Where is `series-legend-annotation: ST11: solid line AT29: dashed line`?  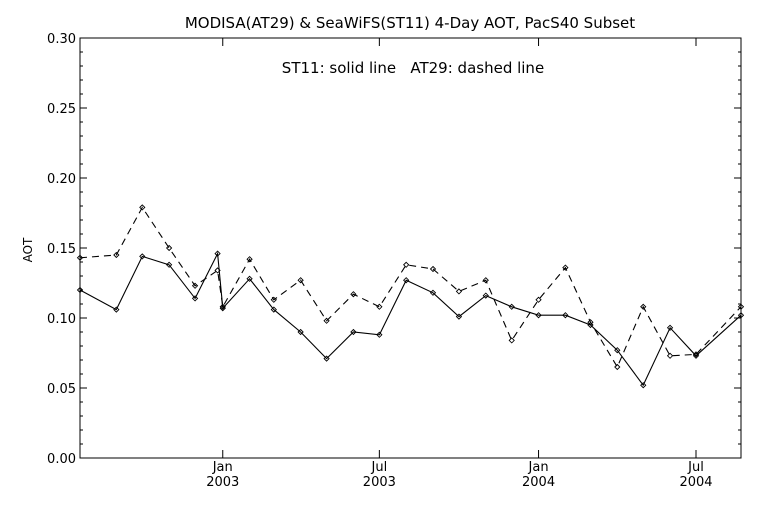 series-legend-annotation: ST11: solid line AT29: dashed line is located at coordinates (413, 68).